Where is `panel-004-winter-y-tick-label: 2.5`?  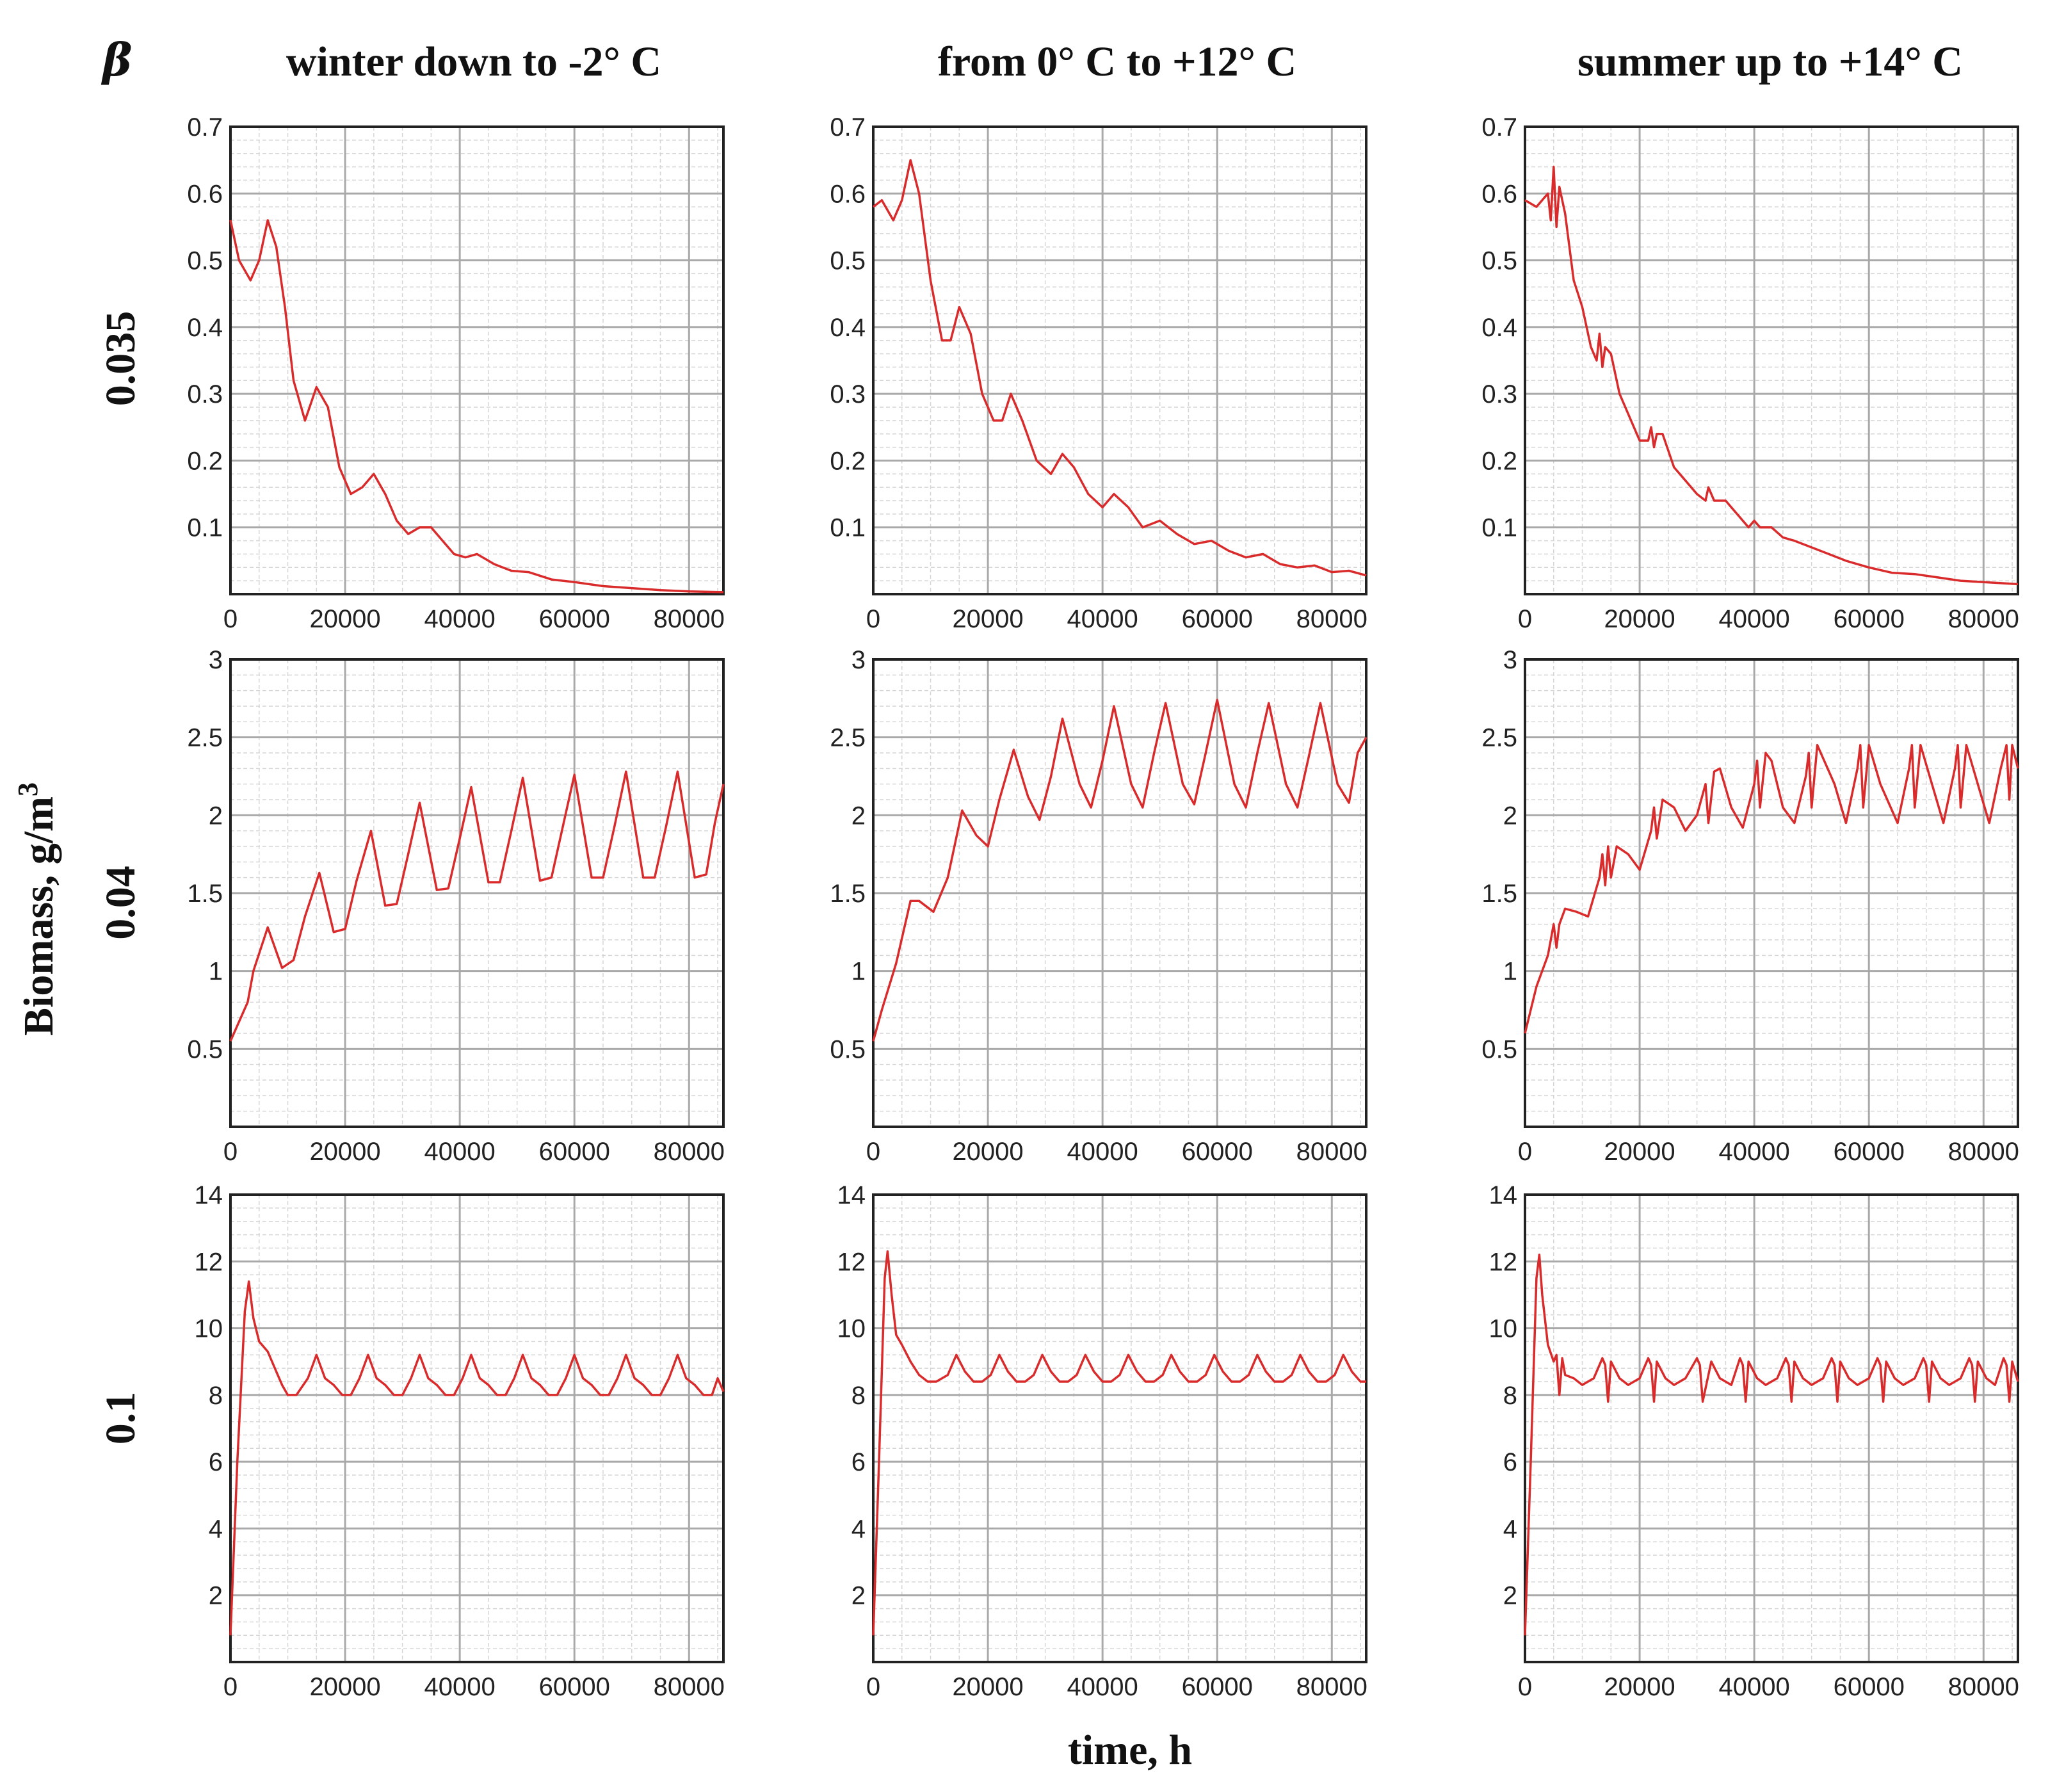 panel-004-winter-y-tick-label: 2.5 is located at coordinates (205, 738).